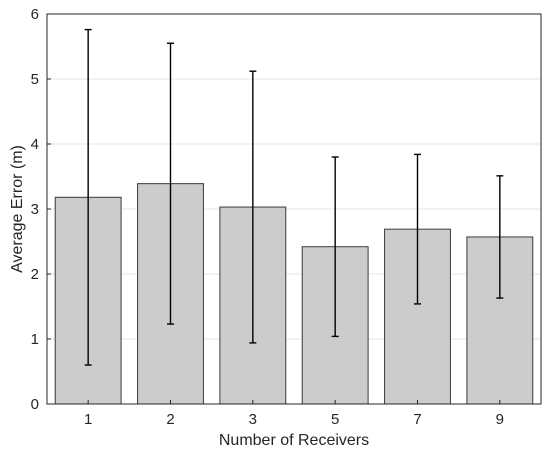 The image size is (550, 456). I want to click on y-tick-label: 6, so click(35, 14).